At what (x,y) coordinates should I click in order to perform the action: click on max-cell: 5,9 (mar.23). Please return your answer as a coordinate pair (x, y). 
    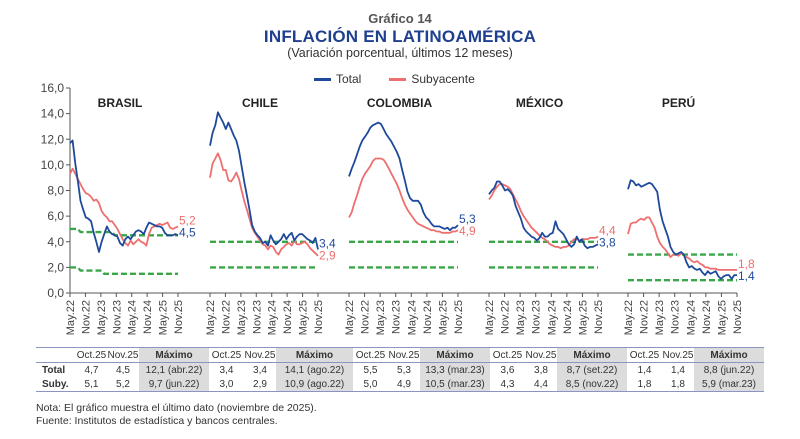
    Looking at the image, I should click on (729, 384).